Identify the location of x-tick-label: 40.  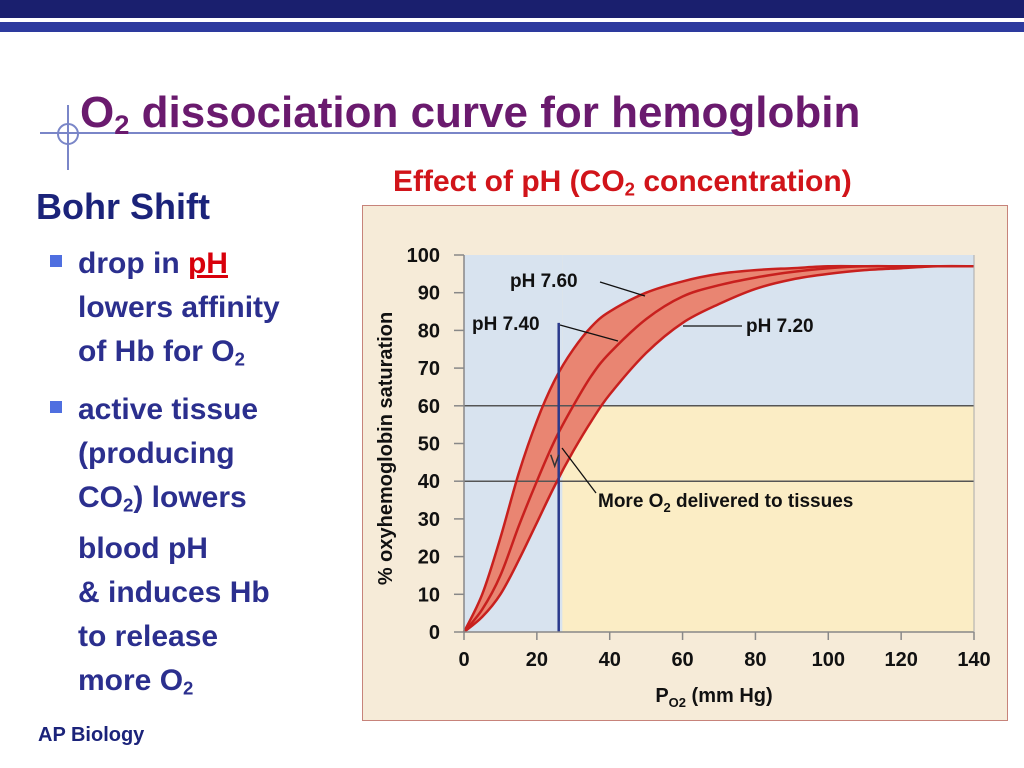
(610, 660).